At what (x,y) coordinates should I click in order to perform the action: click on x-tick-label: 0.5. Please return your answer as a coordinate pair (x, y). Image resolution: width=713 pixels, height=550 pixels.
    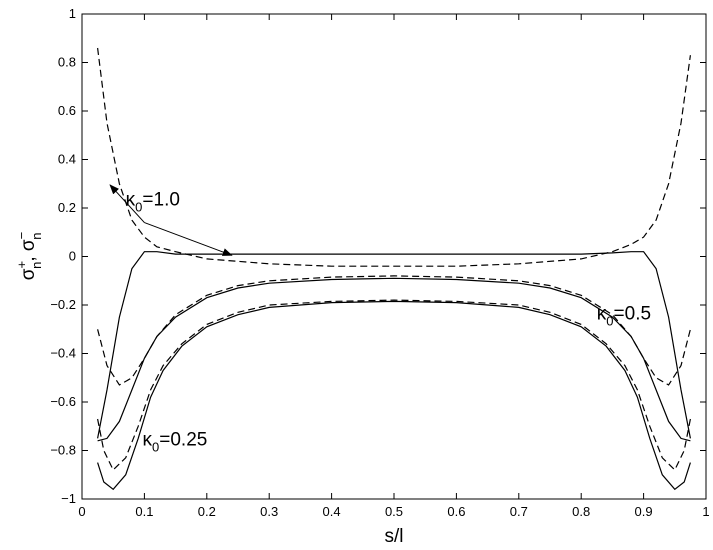
    Looking at the image, I should click on (394, 511).